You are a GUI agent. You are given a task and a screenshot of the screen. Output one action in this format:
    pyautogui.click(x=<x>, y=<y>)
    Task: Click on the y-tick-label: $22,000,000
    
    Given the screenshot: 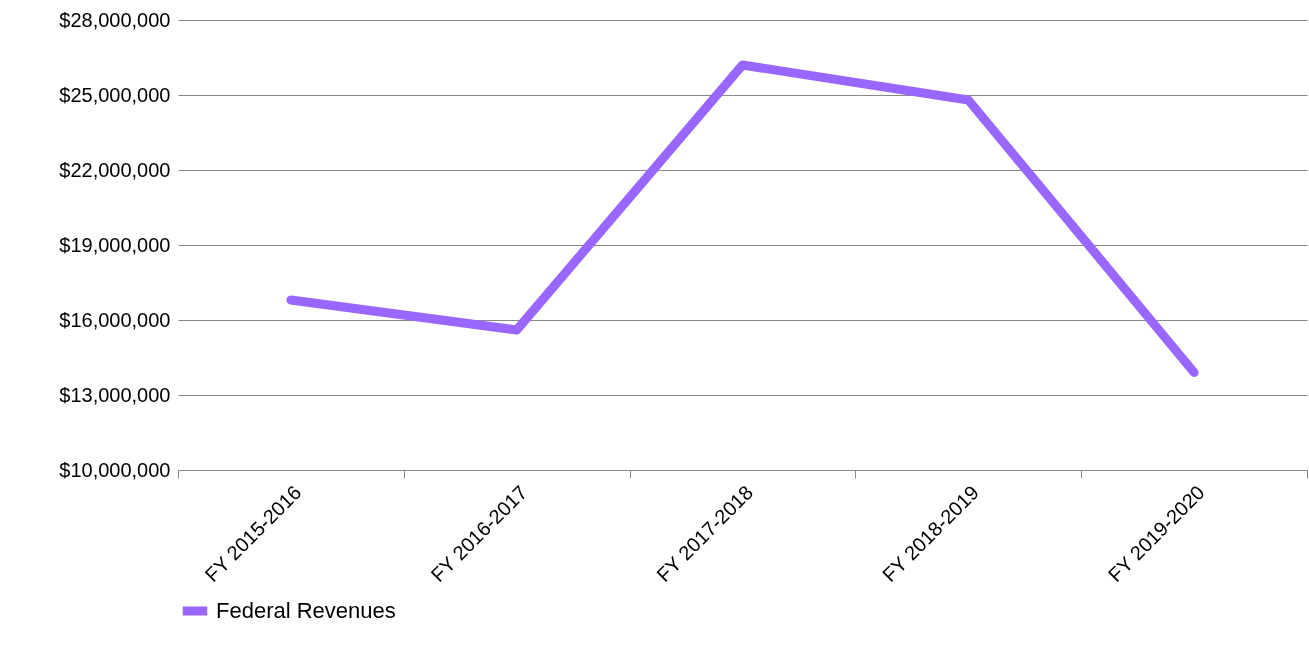 What is the action you would take?
    pyautogui.click(x=115, y=169)
    